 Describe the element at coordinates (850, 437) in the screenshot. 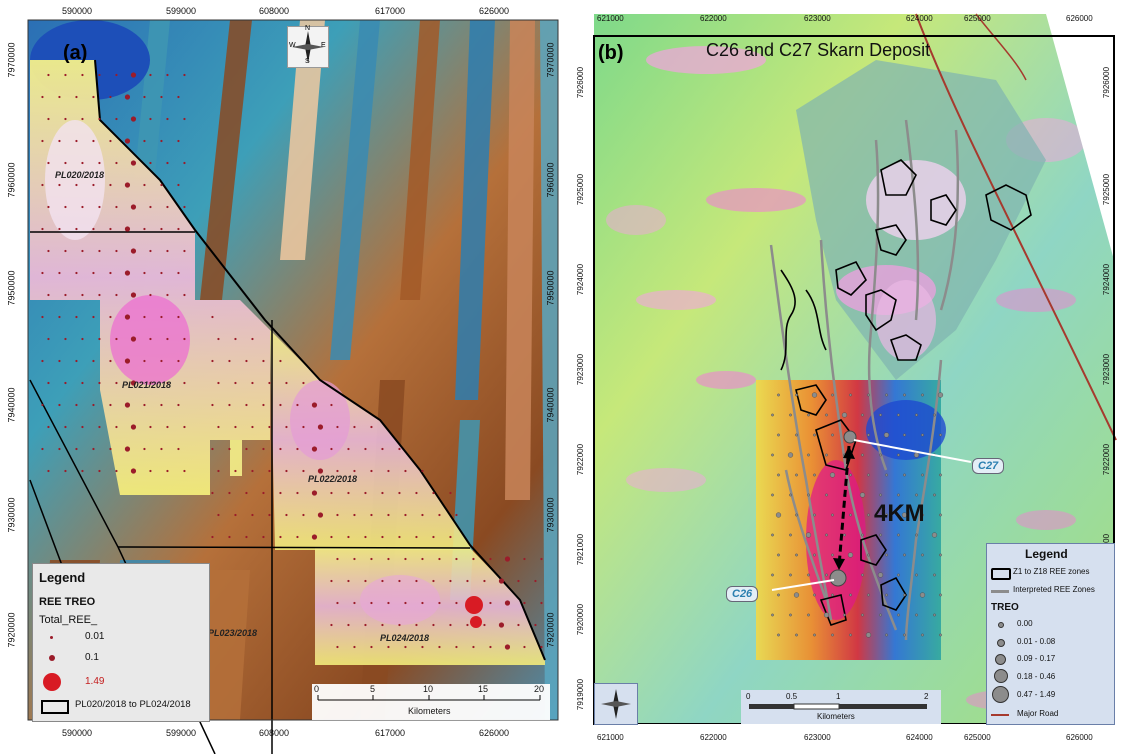

I see `sample-marker` at that location.